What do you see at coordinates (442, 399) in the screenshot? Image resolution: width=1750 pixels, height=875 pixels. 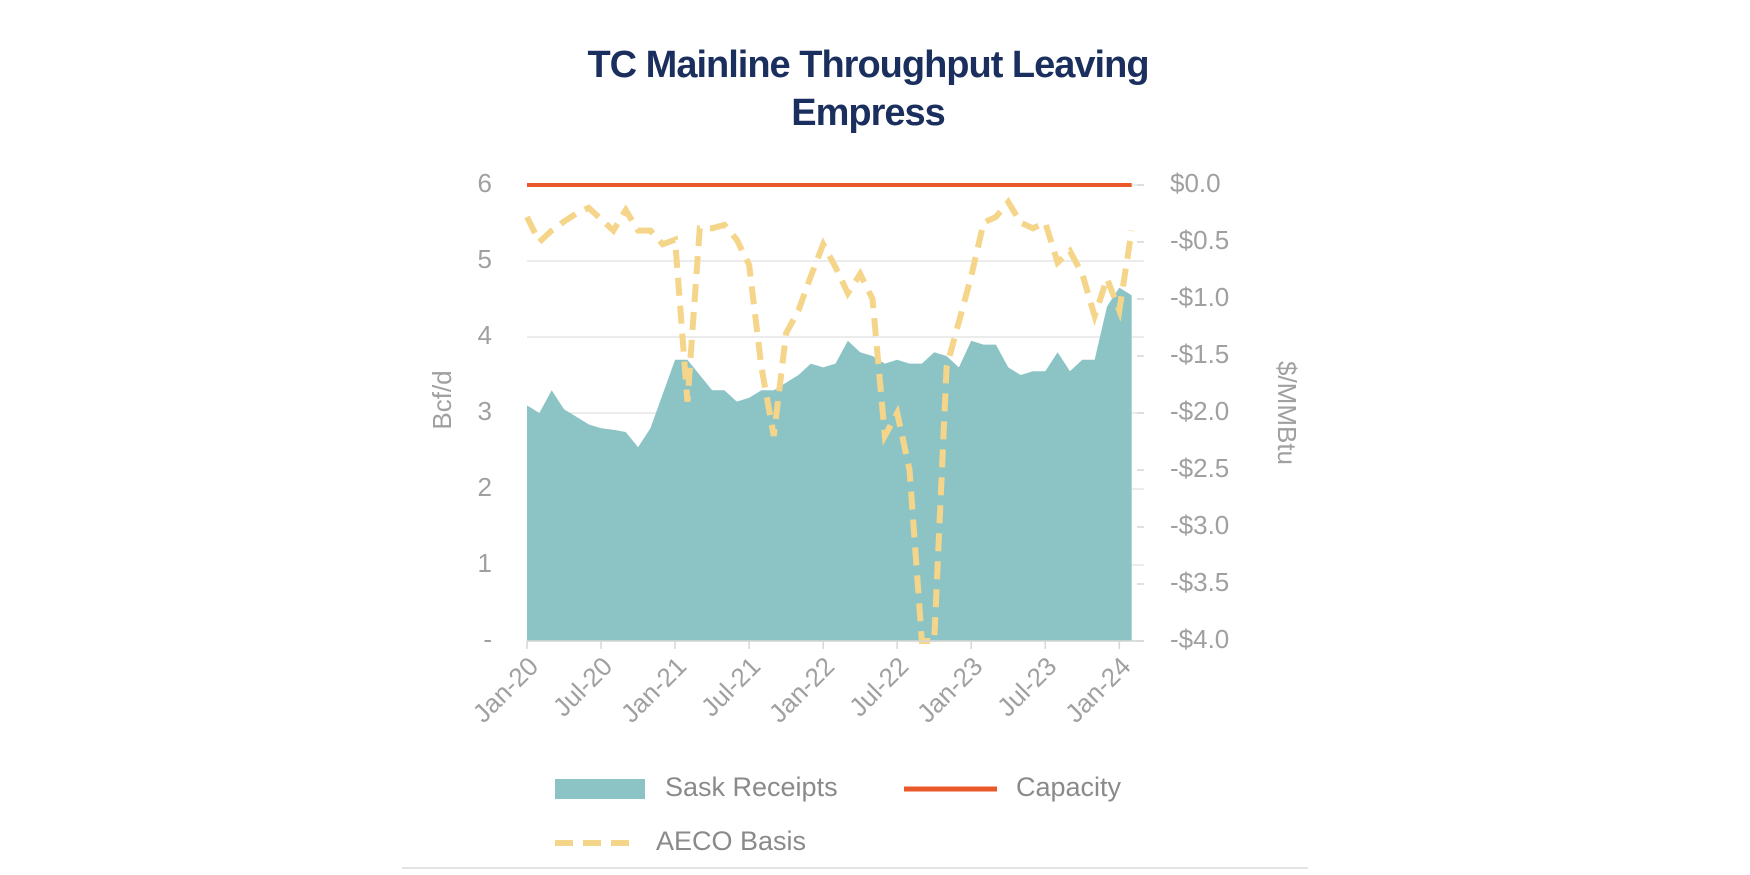 I see `y-axis-title: Bcf/d` at bounding box center [442, 399].